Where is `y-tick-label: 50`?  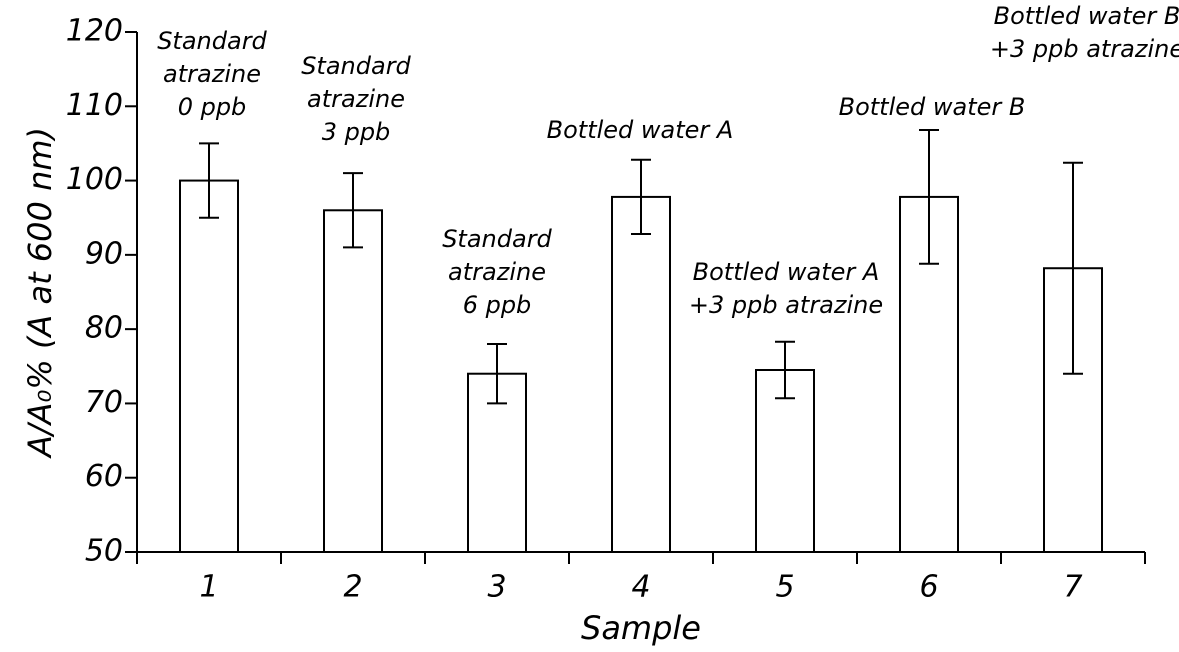 y-tick-label: 50 is located at coordinates (104, 551).